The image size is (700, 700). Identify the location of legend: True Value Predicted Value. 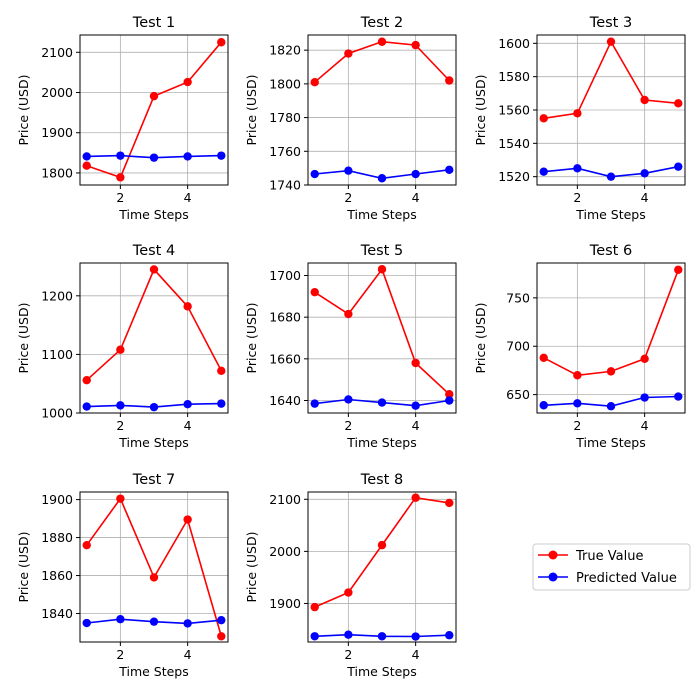
(611, 567).